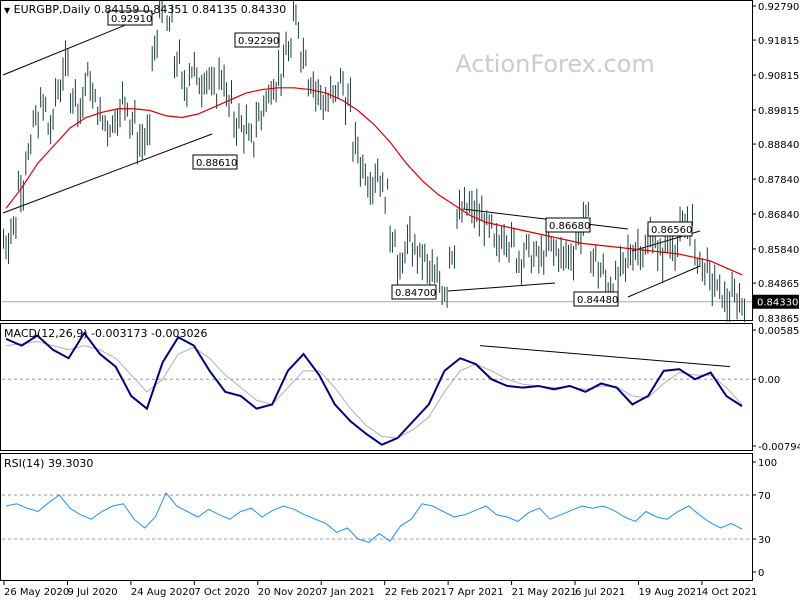  I want to click on price-annotation-label: 0.86680, so click(569, 226).